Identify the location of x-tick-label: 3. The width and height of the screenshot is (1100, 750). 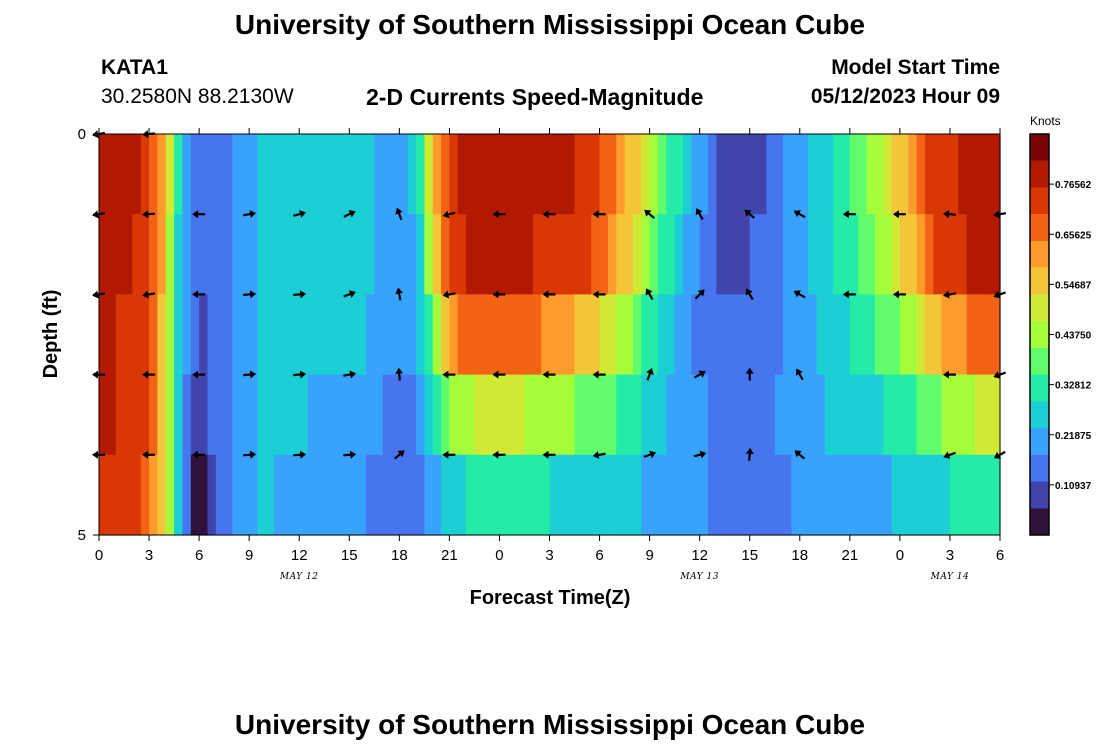
(149, 555).